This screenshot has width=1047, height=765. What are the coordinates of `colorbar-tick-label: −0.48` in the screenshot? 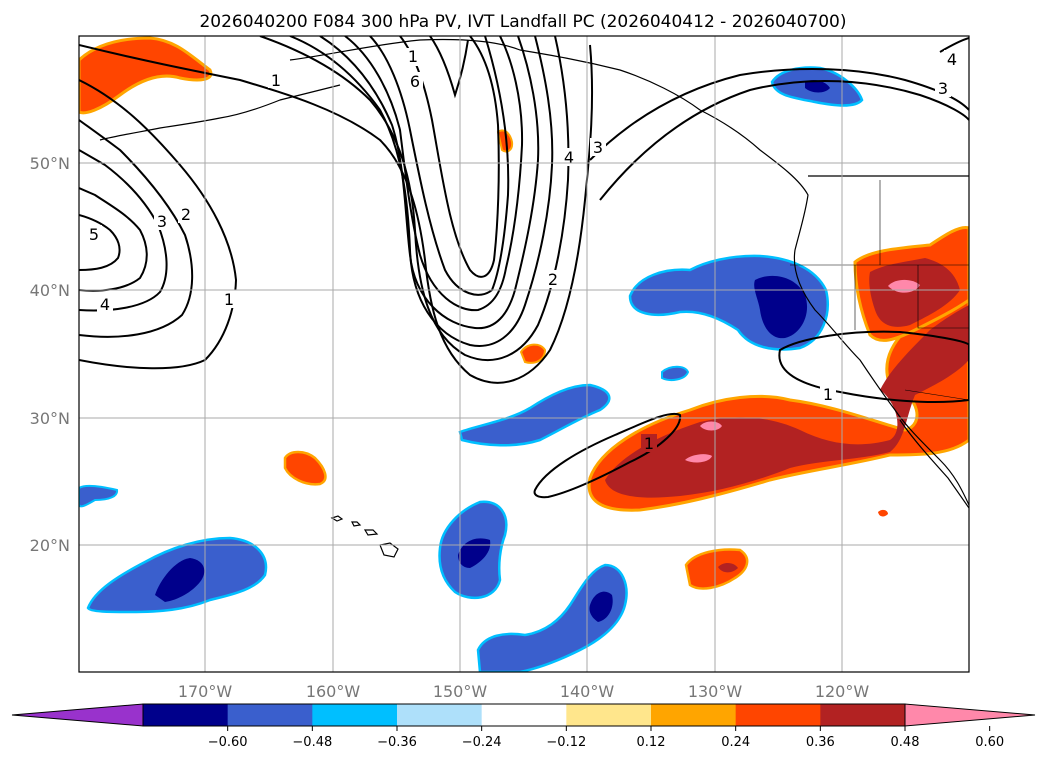 It's located at (312, 742).